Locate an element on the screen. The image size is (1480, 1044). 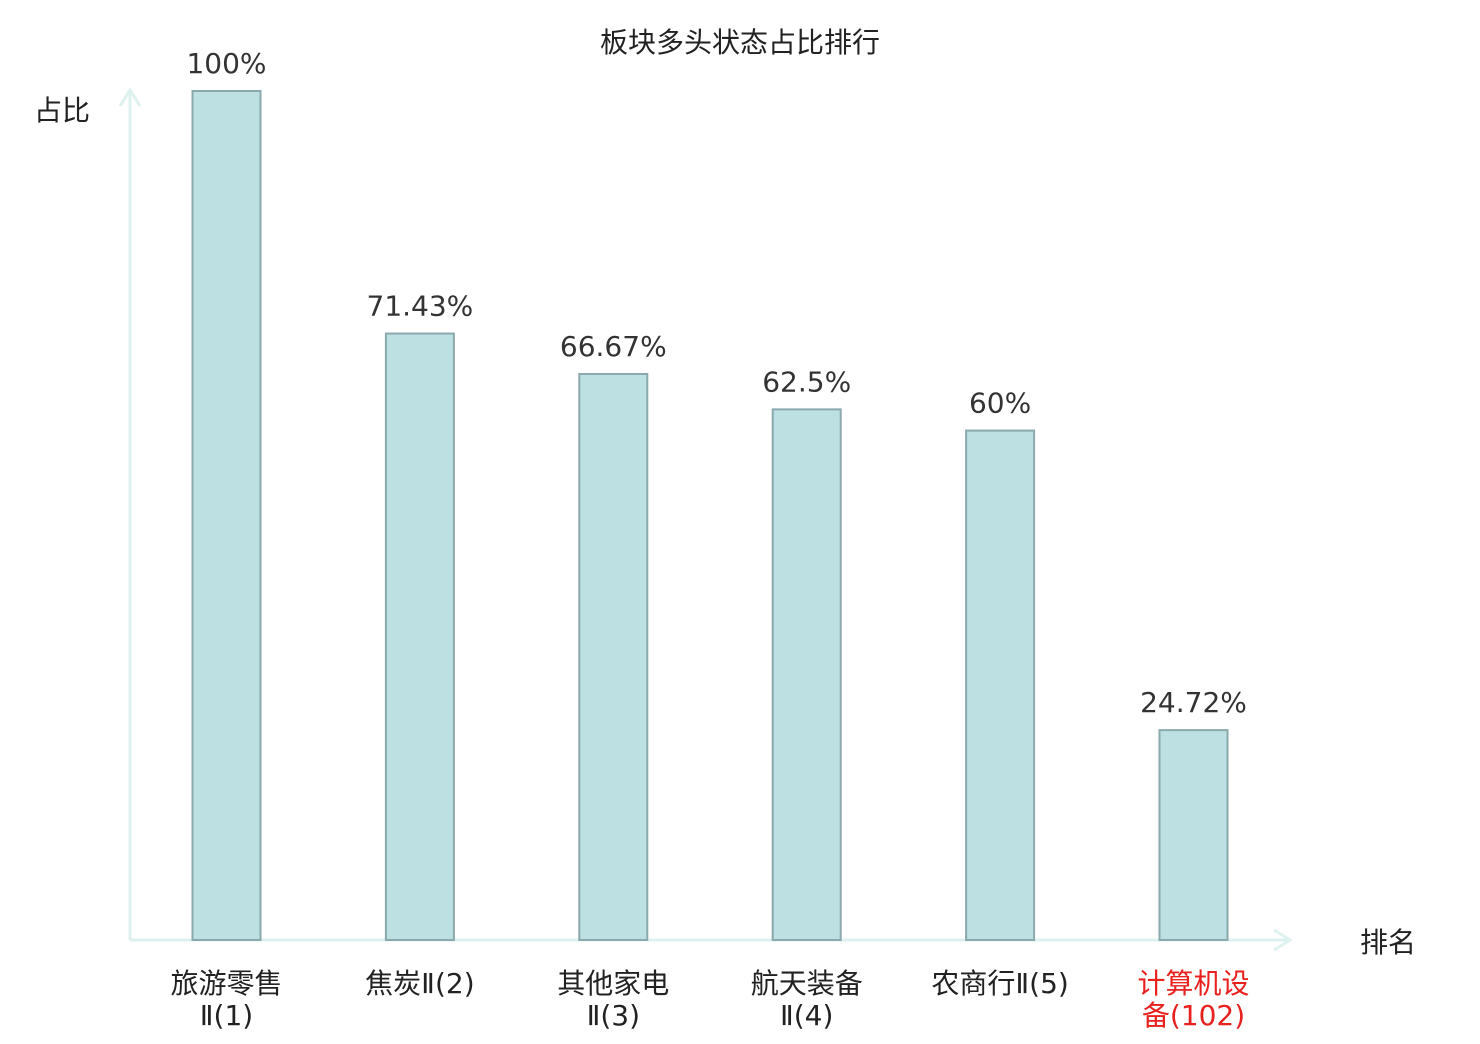
category-label: 农商行Ⅱ(5) is located at coordinates (999, 983).